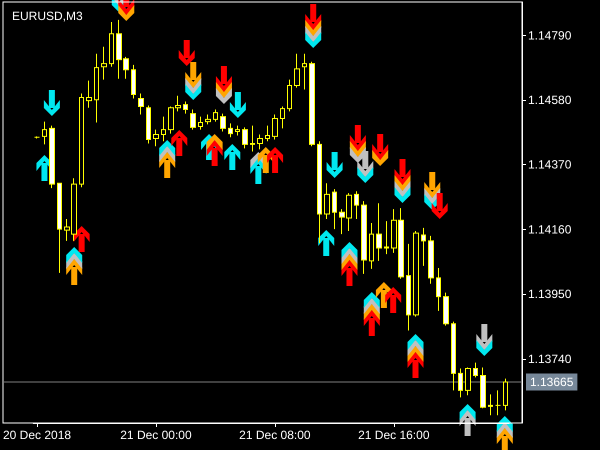  I want to click on y-tick-label: 1.13950, so click(550, 294).